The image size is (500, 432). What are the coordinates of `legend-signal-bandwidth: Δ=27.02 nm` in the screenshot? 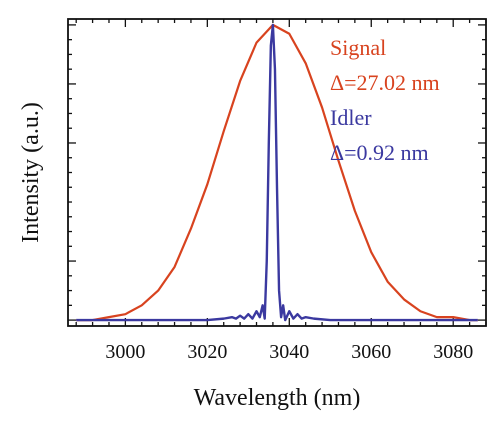 It's located at (385, 82).